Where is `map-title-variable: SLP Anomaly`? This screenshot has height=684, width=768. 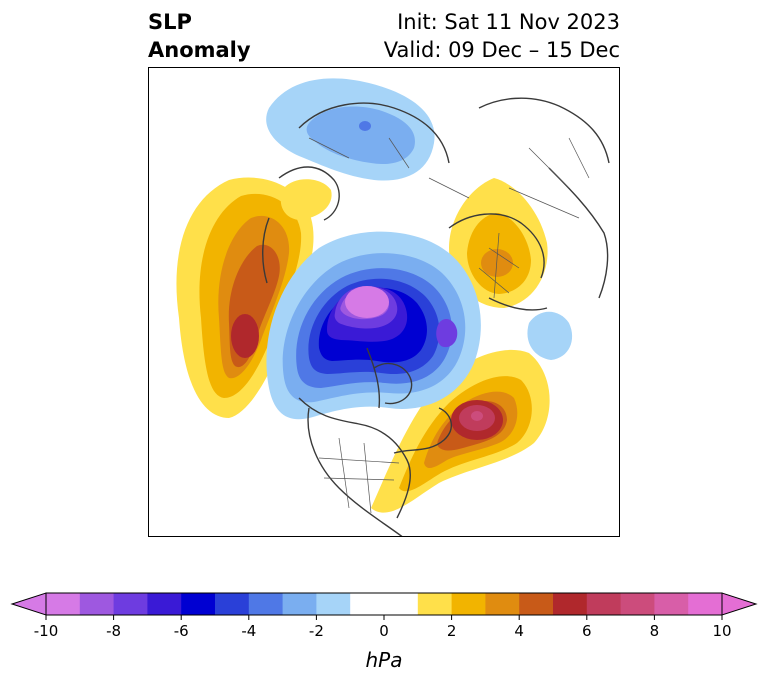 map-title-variable: SLP Anomaly is located at coordinates (199, 36).